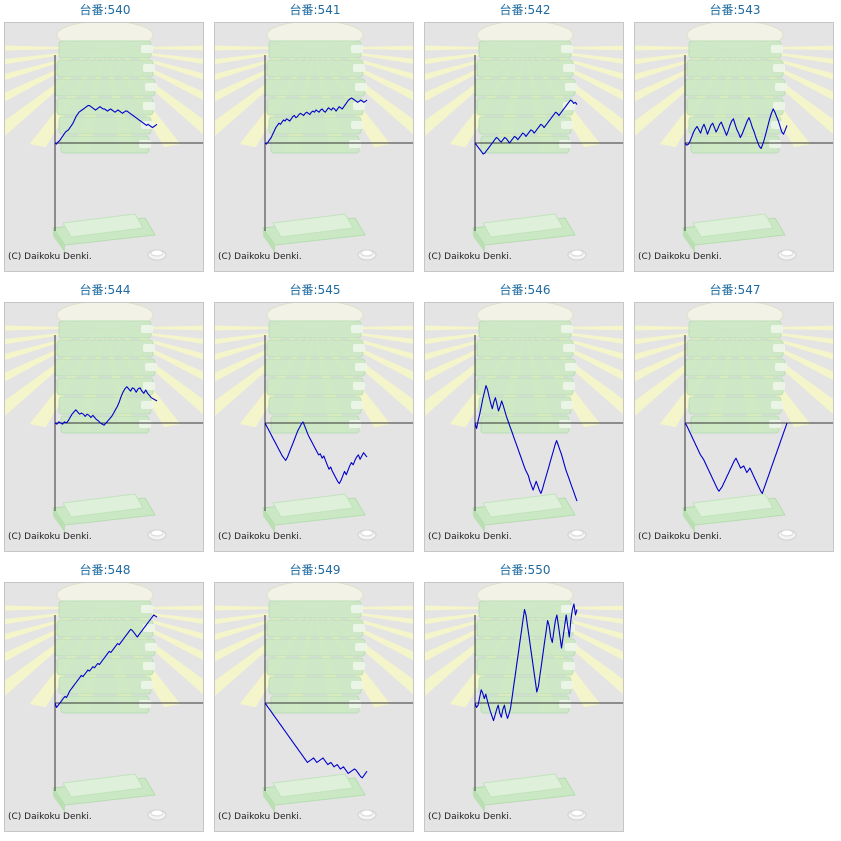  I want to click on machine-graph-card: 台番:547 (C) Daikoku Denki., so click(735, 420).